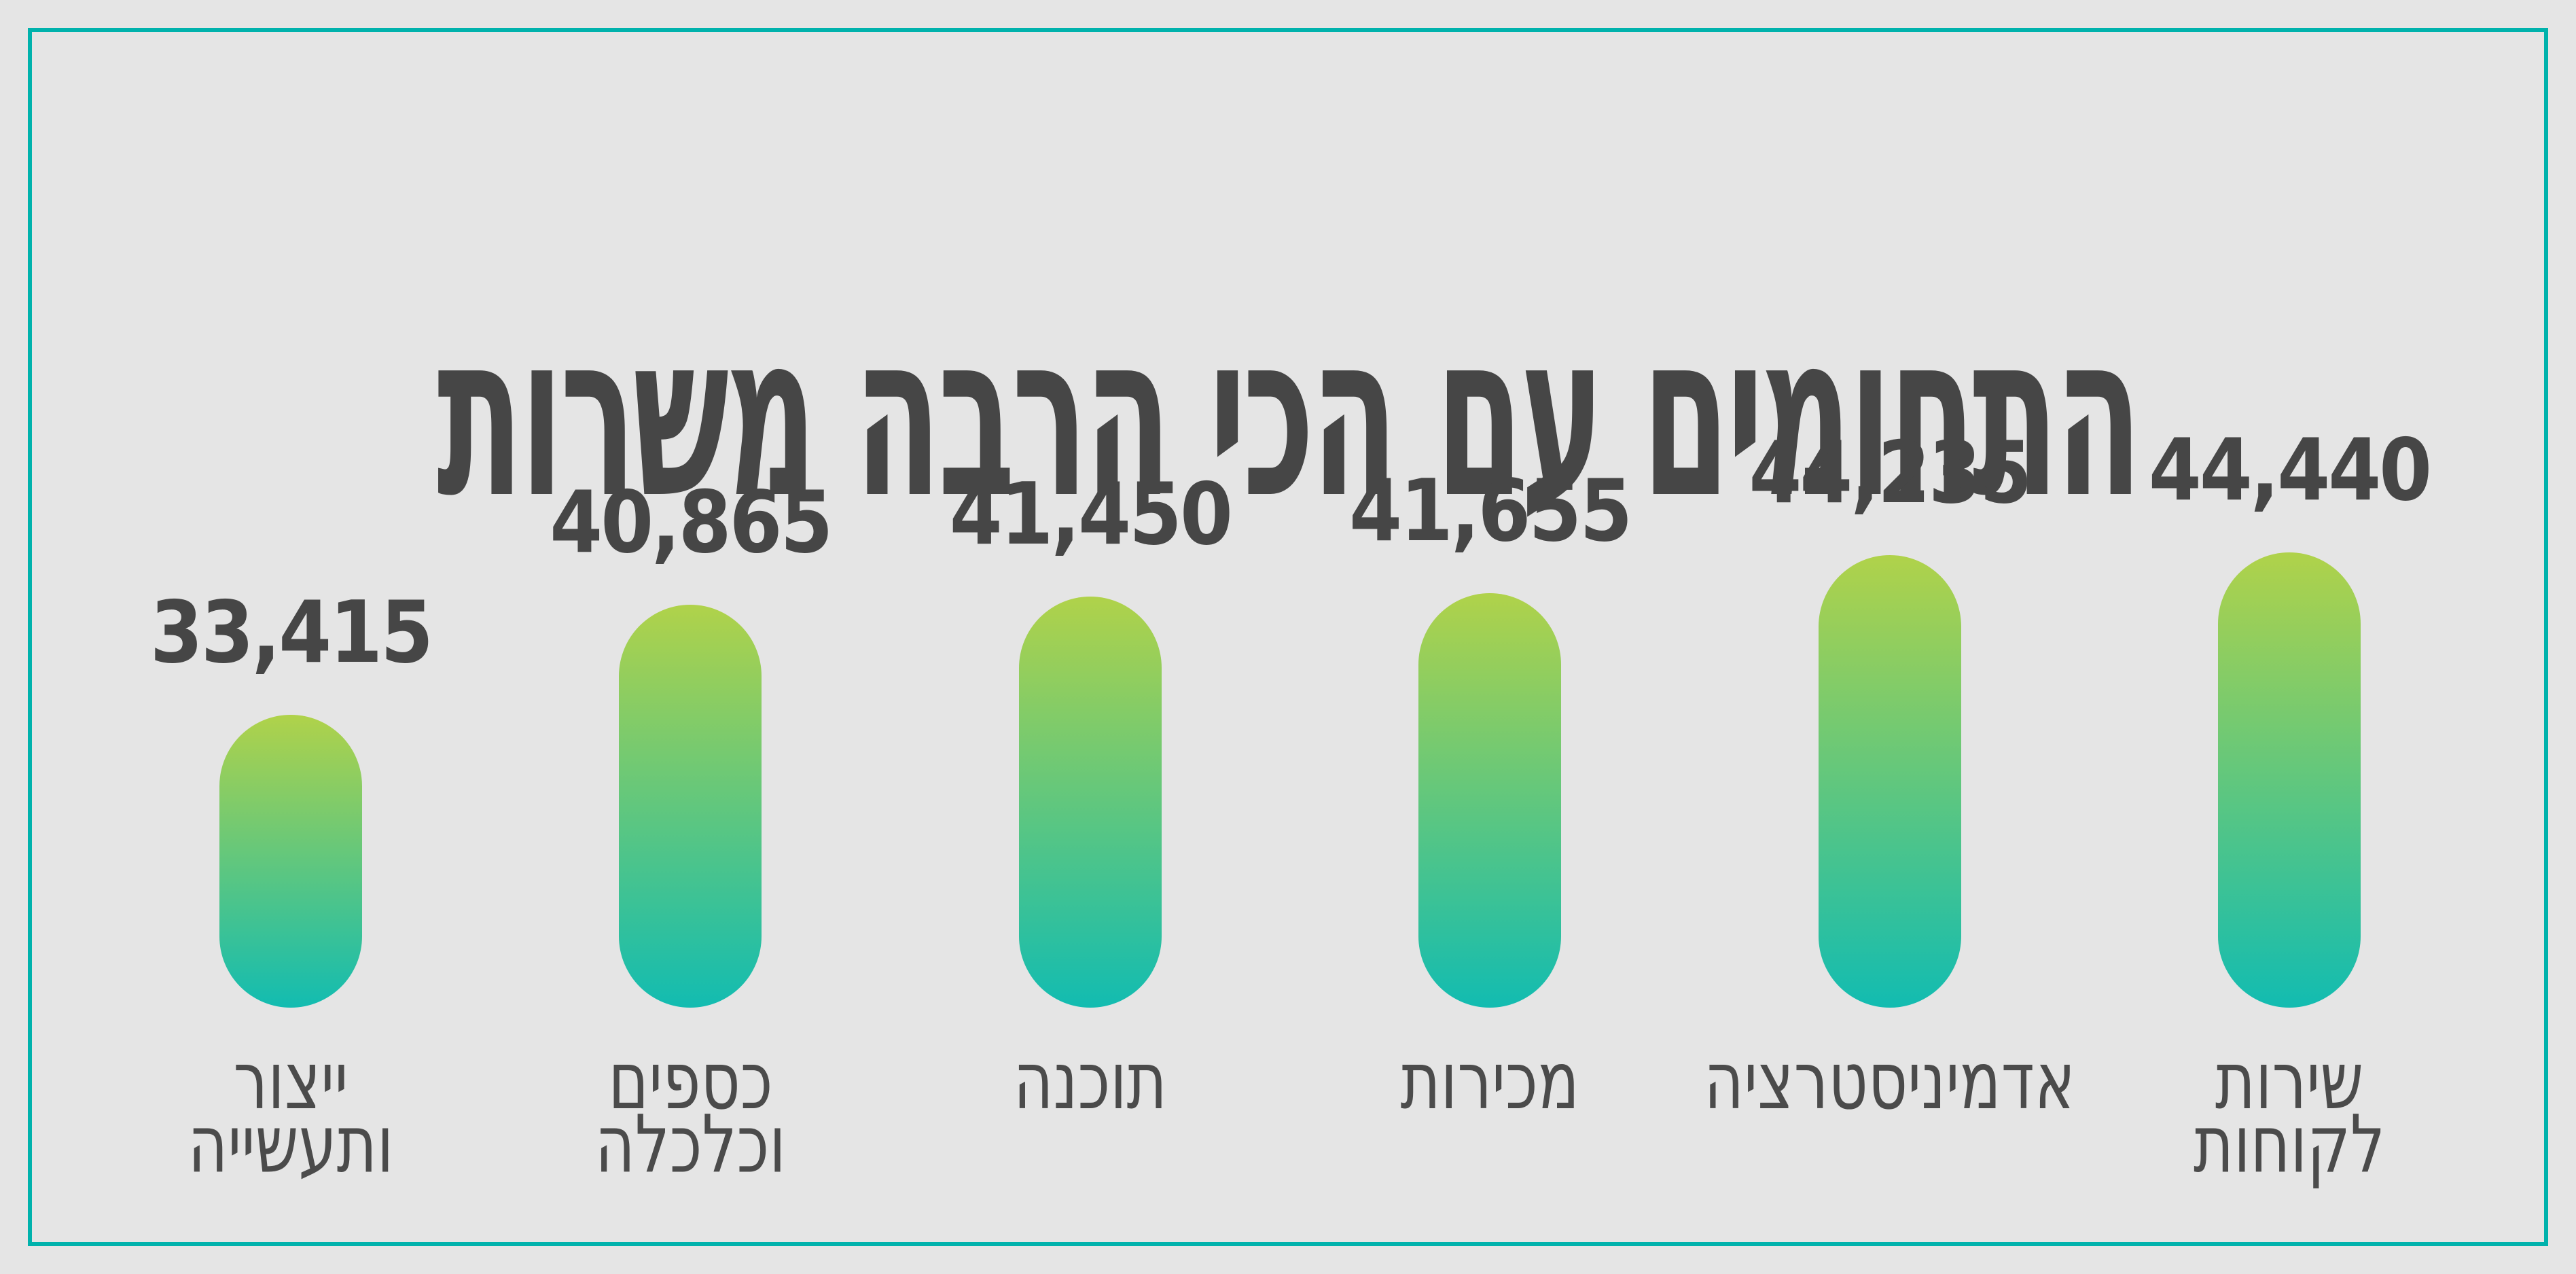 Image resolution: width=2576 pixels, height=1274 pixels. I want to click on bar-category-label: מכירות, so click(1489, 1081).